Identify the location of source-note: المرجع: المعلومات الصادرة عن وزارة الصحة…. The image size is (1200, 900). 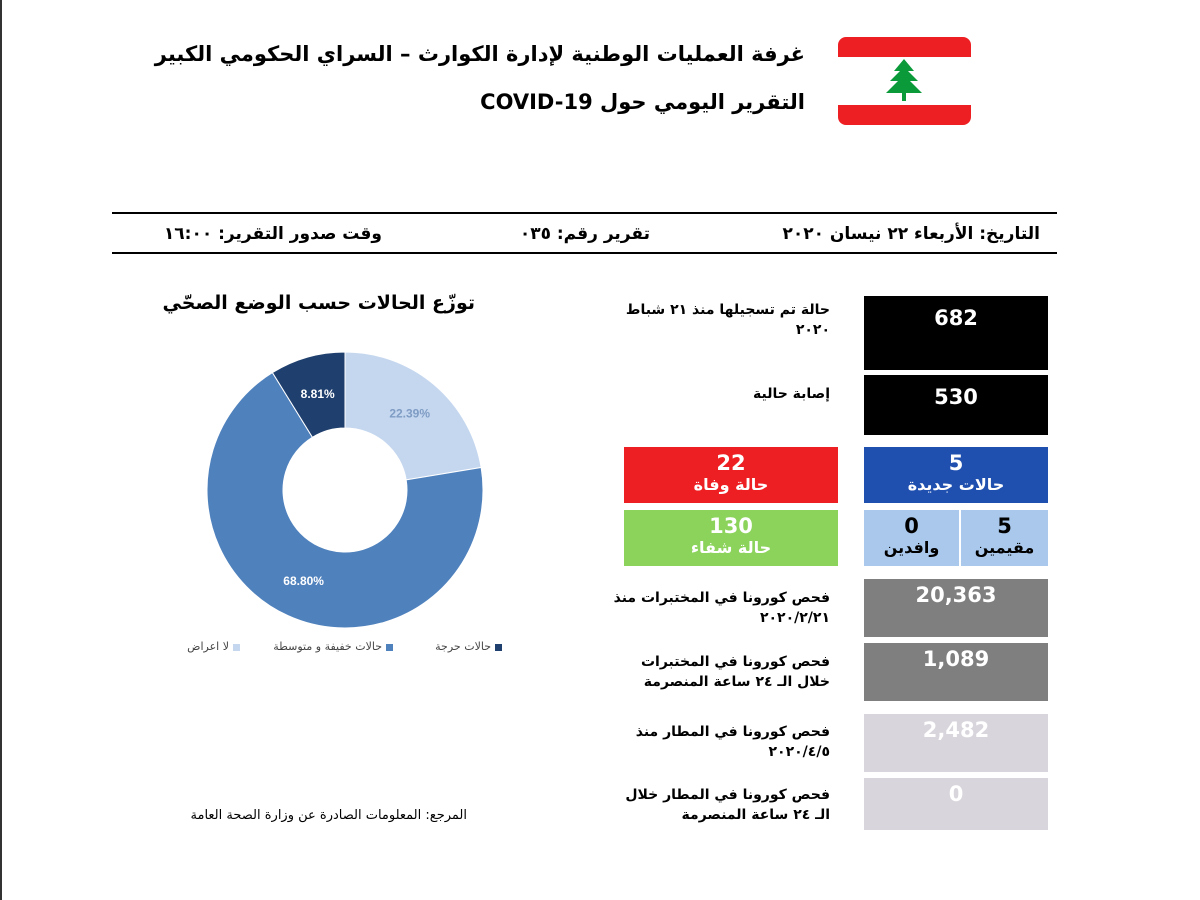
(328, 815).